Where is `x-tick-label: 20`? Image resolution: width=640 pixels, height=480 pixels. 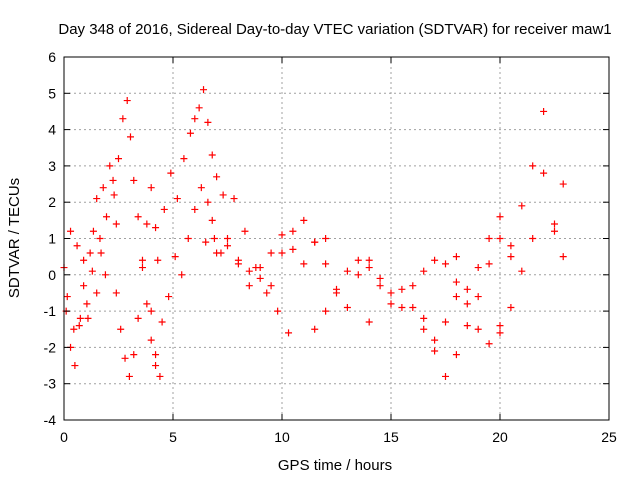
x-tick-label: 20 is located at coordinates (500, 437).